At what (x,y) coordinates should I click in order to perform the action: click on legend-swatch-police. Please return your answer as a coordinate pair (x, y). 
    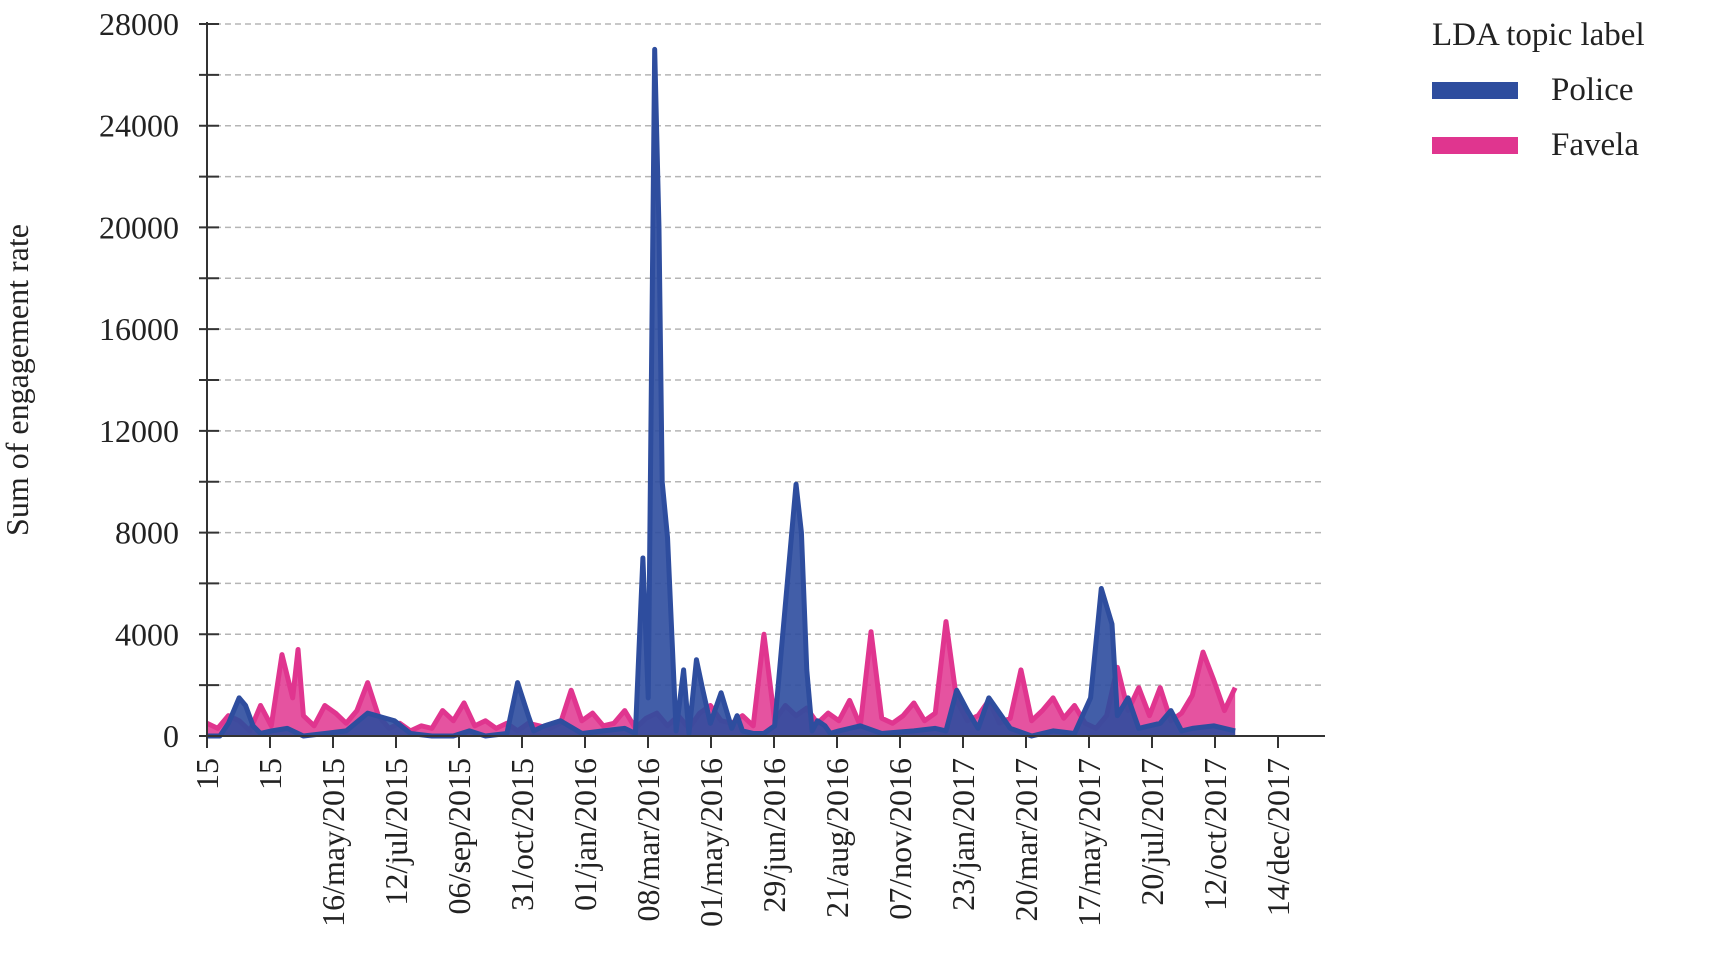
    Looking at the image, I should click on (1475, 90).